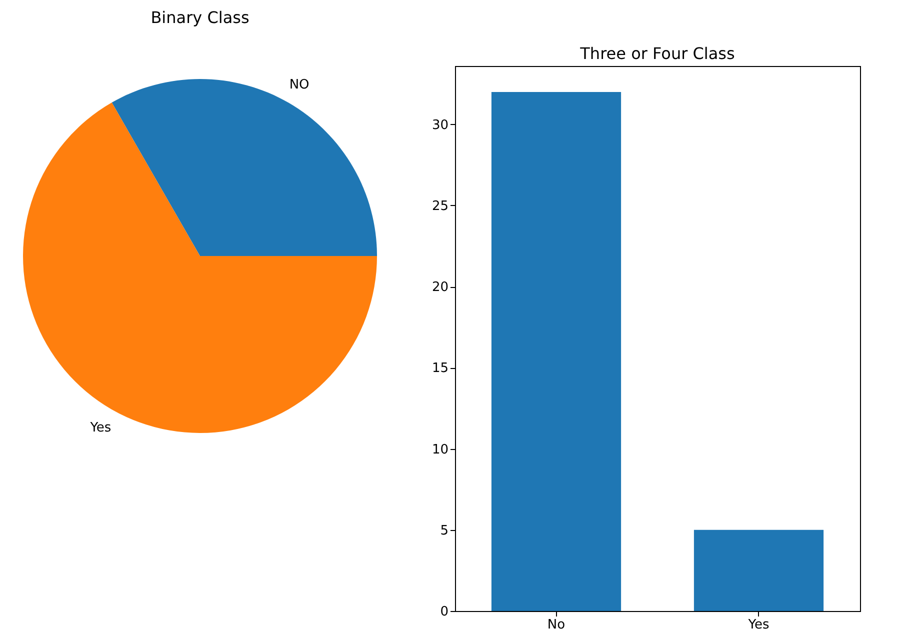  What do you see at coordinates (440, 288) in the screenshot?
I see `y-tick-label: 20` at bounding box center [440, 288].